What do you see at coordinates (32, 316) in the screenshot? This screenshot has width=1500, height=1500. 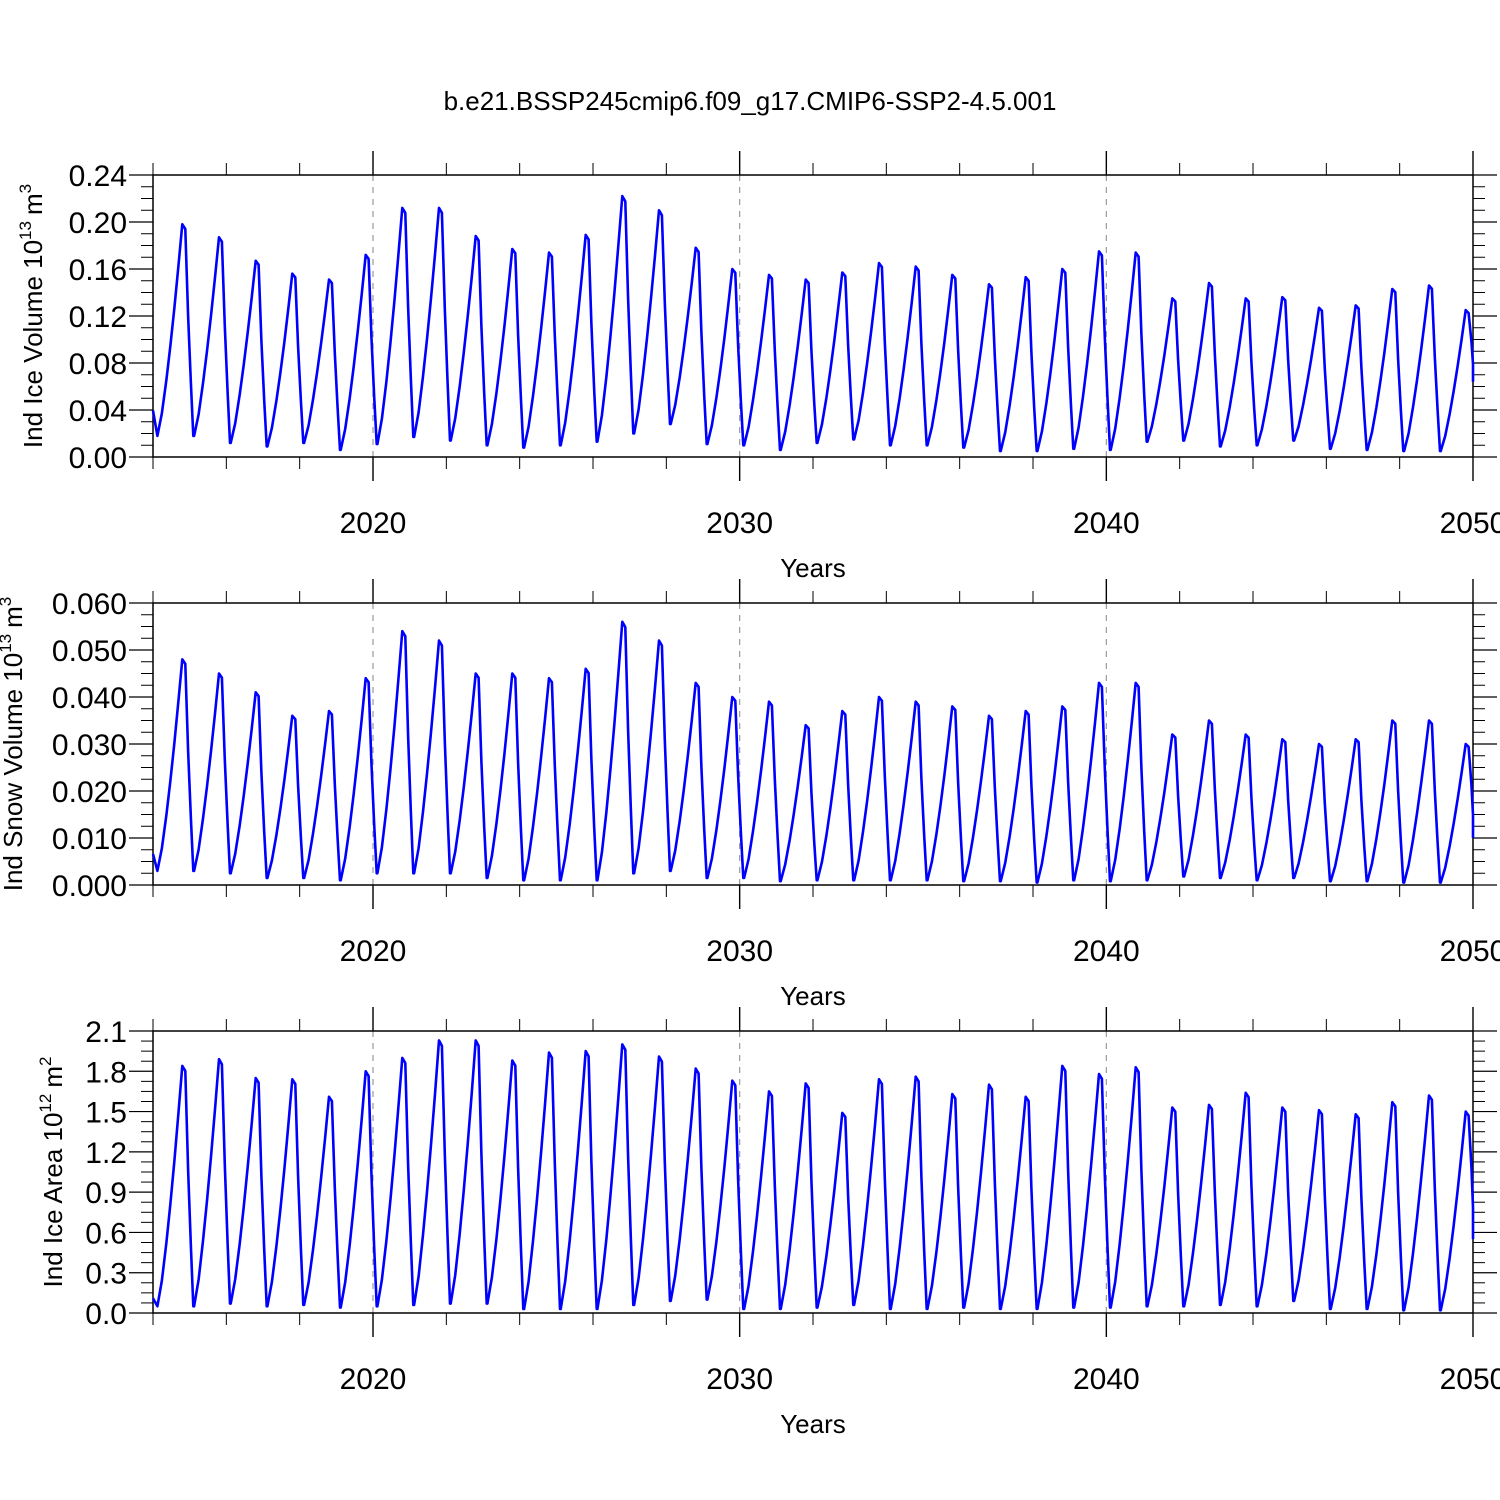 I see `y-axis-label: Ind Ice Volume 1013m3` at bounding box center [32, 316].